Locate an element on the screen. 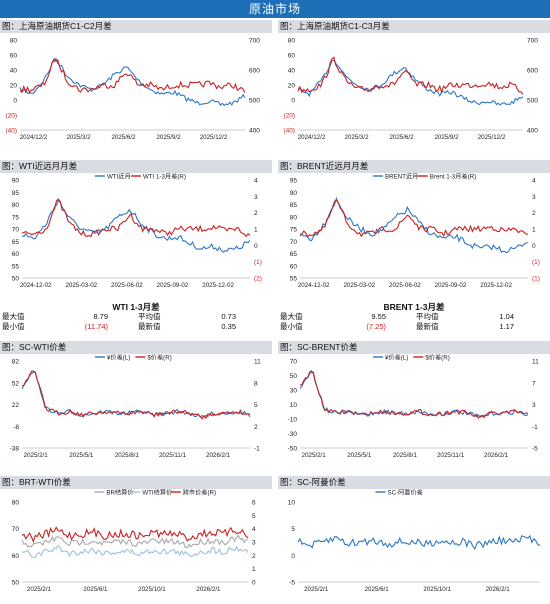  y-tick-label-left: 55 is located at coordinates (294, 279).